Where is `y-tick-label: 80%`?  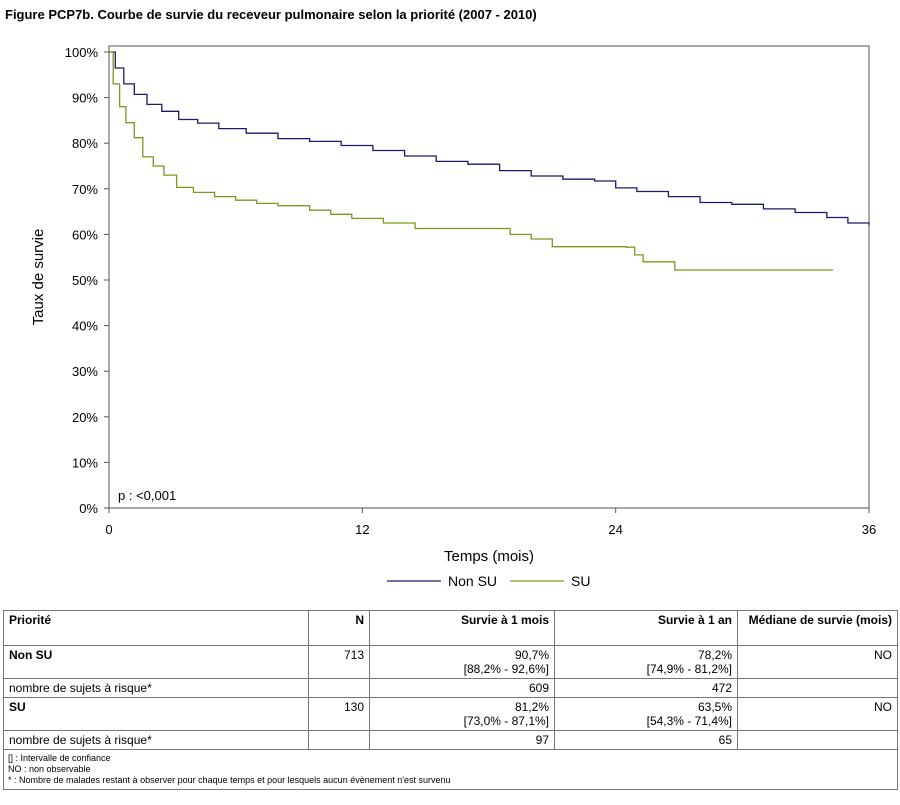
y-tick-label: 80% is located at coordinates (85, 143).